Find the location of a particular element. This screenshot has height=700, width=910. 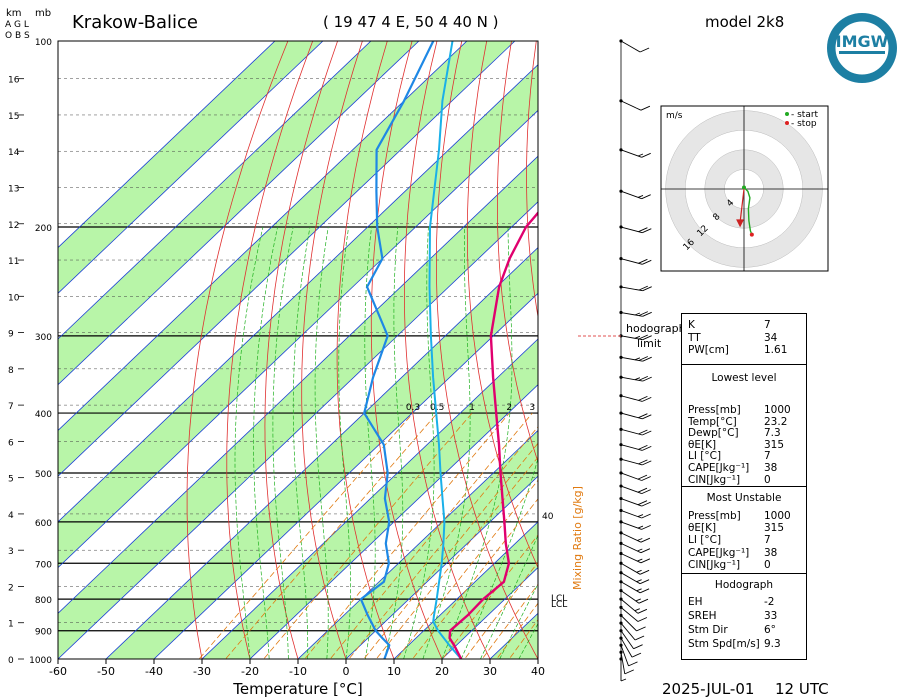

index-value: 6° is located at coordinates (770, 630).